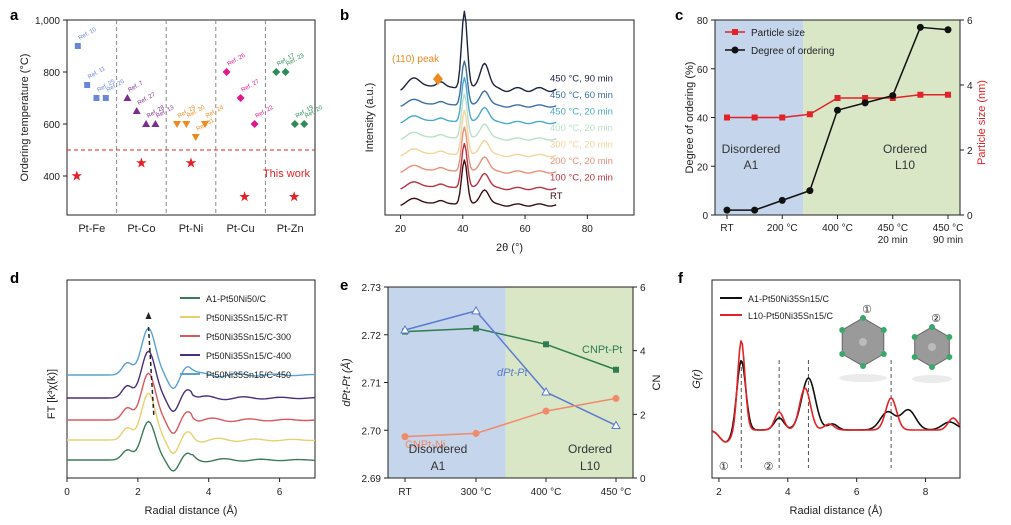 Image resolution: width=1011 pixels, height=525 pixels. I want to click on x-axis-label: 2θ (°), so click(509, 248).